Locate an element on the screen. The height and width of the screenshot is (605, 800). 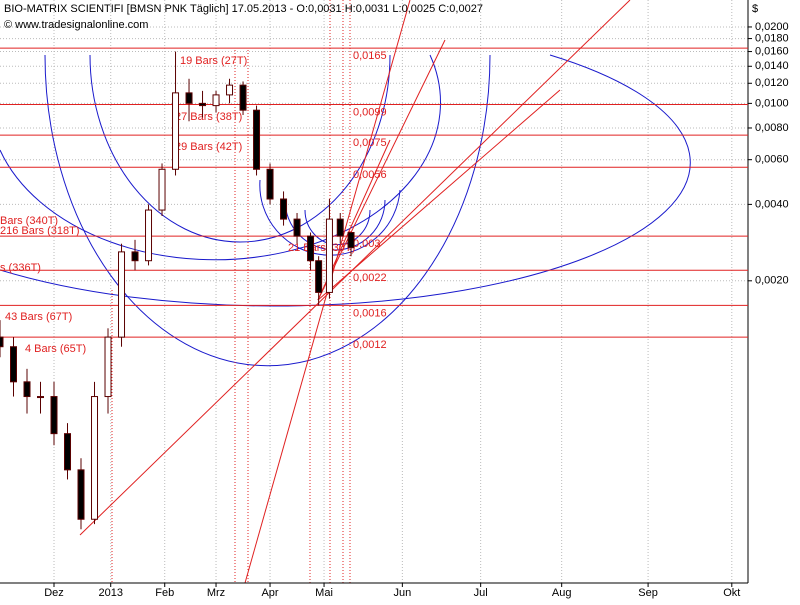
level-label: 0,0012 is located at coordinates (370, 345).